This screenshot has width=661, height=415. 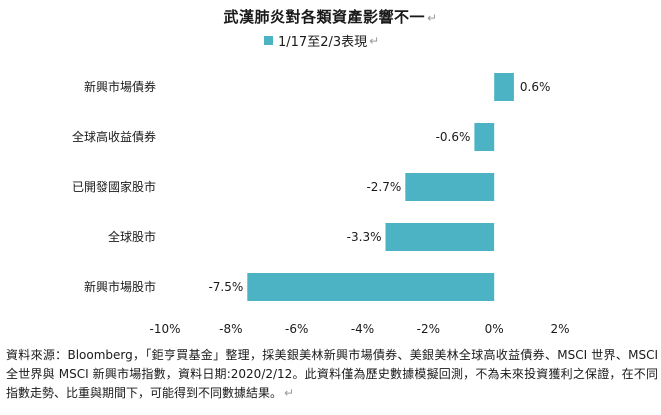 What do you see at coordinates (120, 86) in the screenshot?
I see `category-label-0: 新興市場債券` at bounding box center [120, 86].